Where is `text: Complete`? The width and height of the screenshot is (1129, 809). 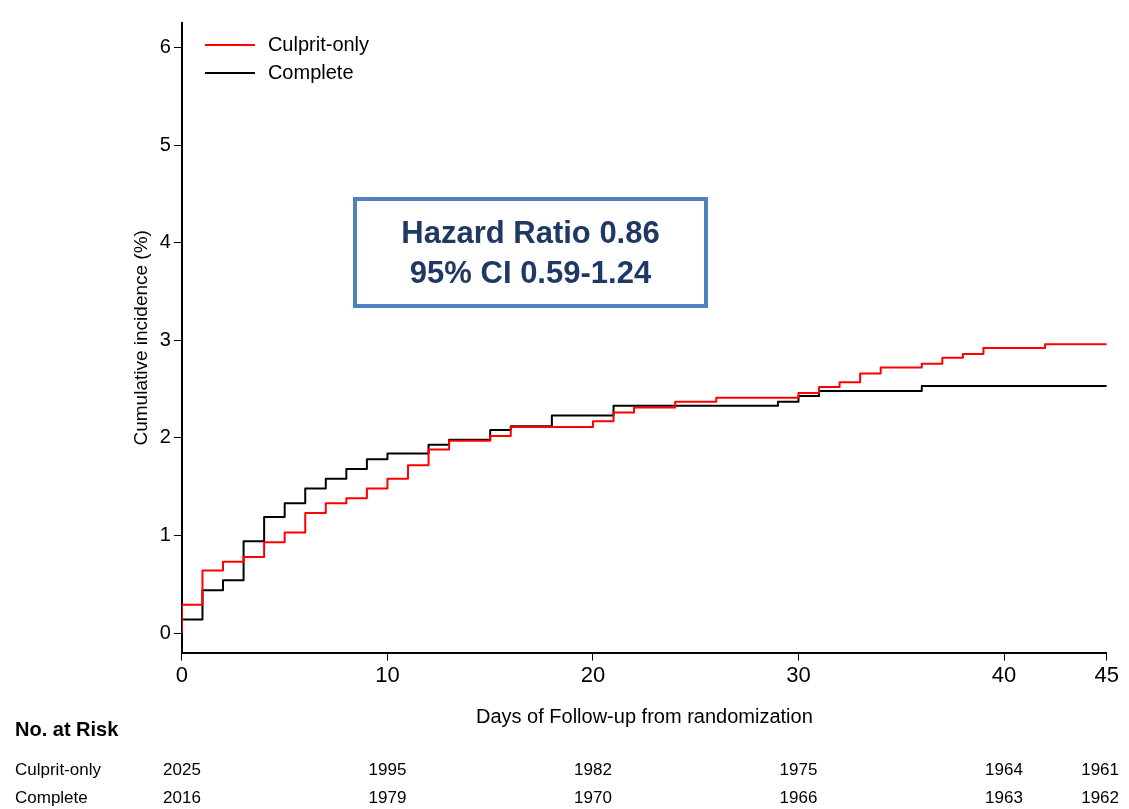 text: Complete is located at coordinates (51, 797).